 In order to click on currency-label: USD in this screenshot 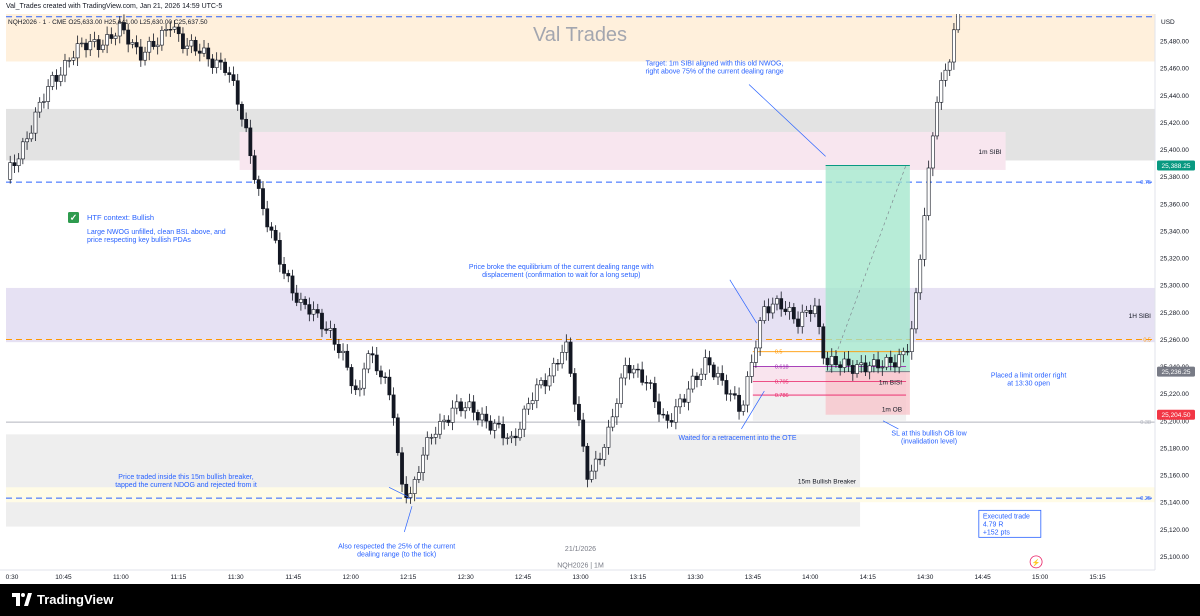, I will do `click(1168, 22)`.